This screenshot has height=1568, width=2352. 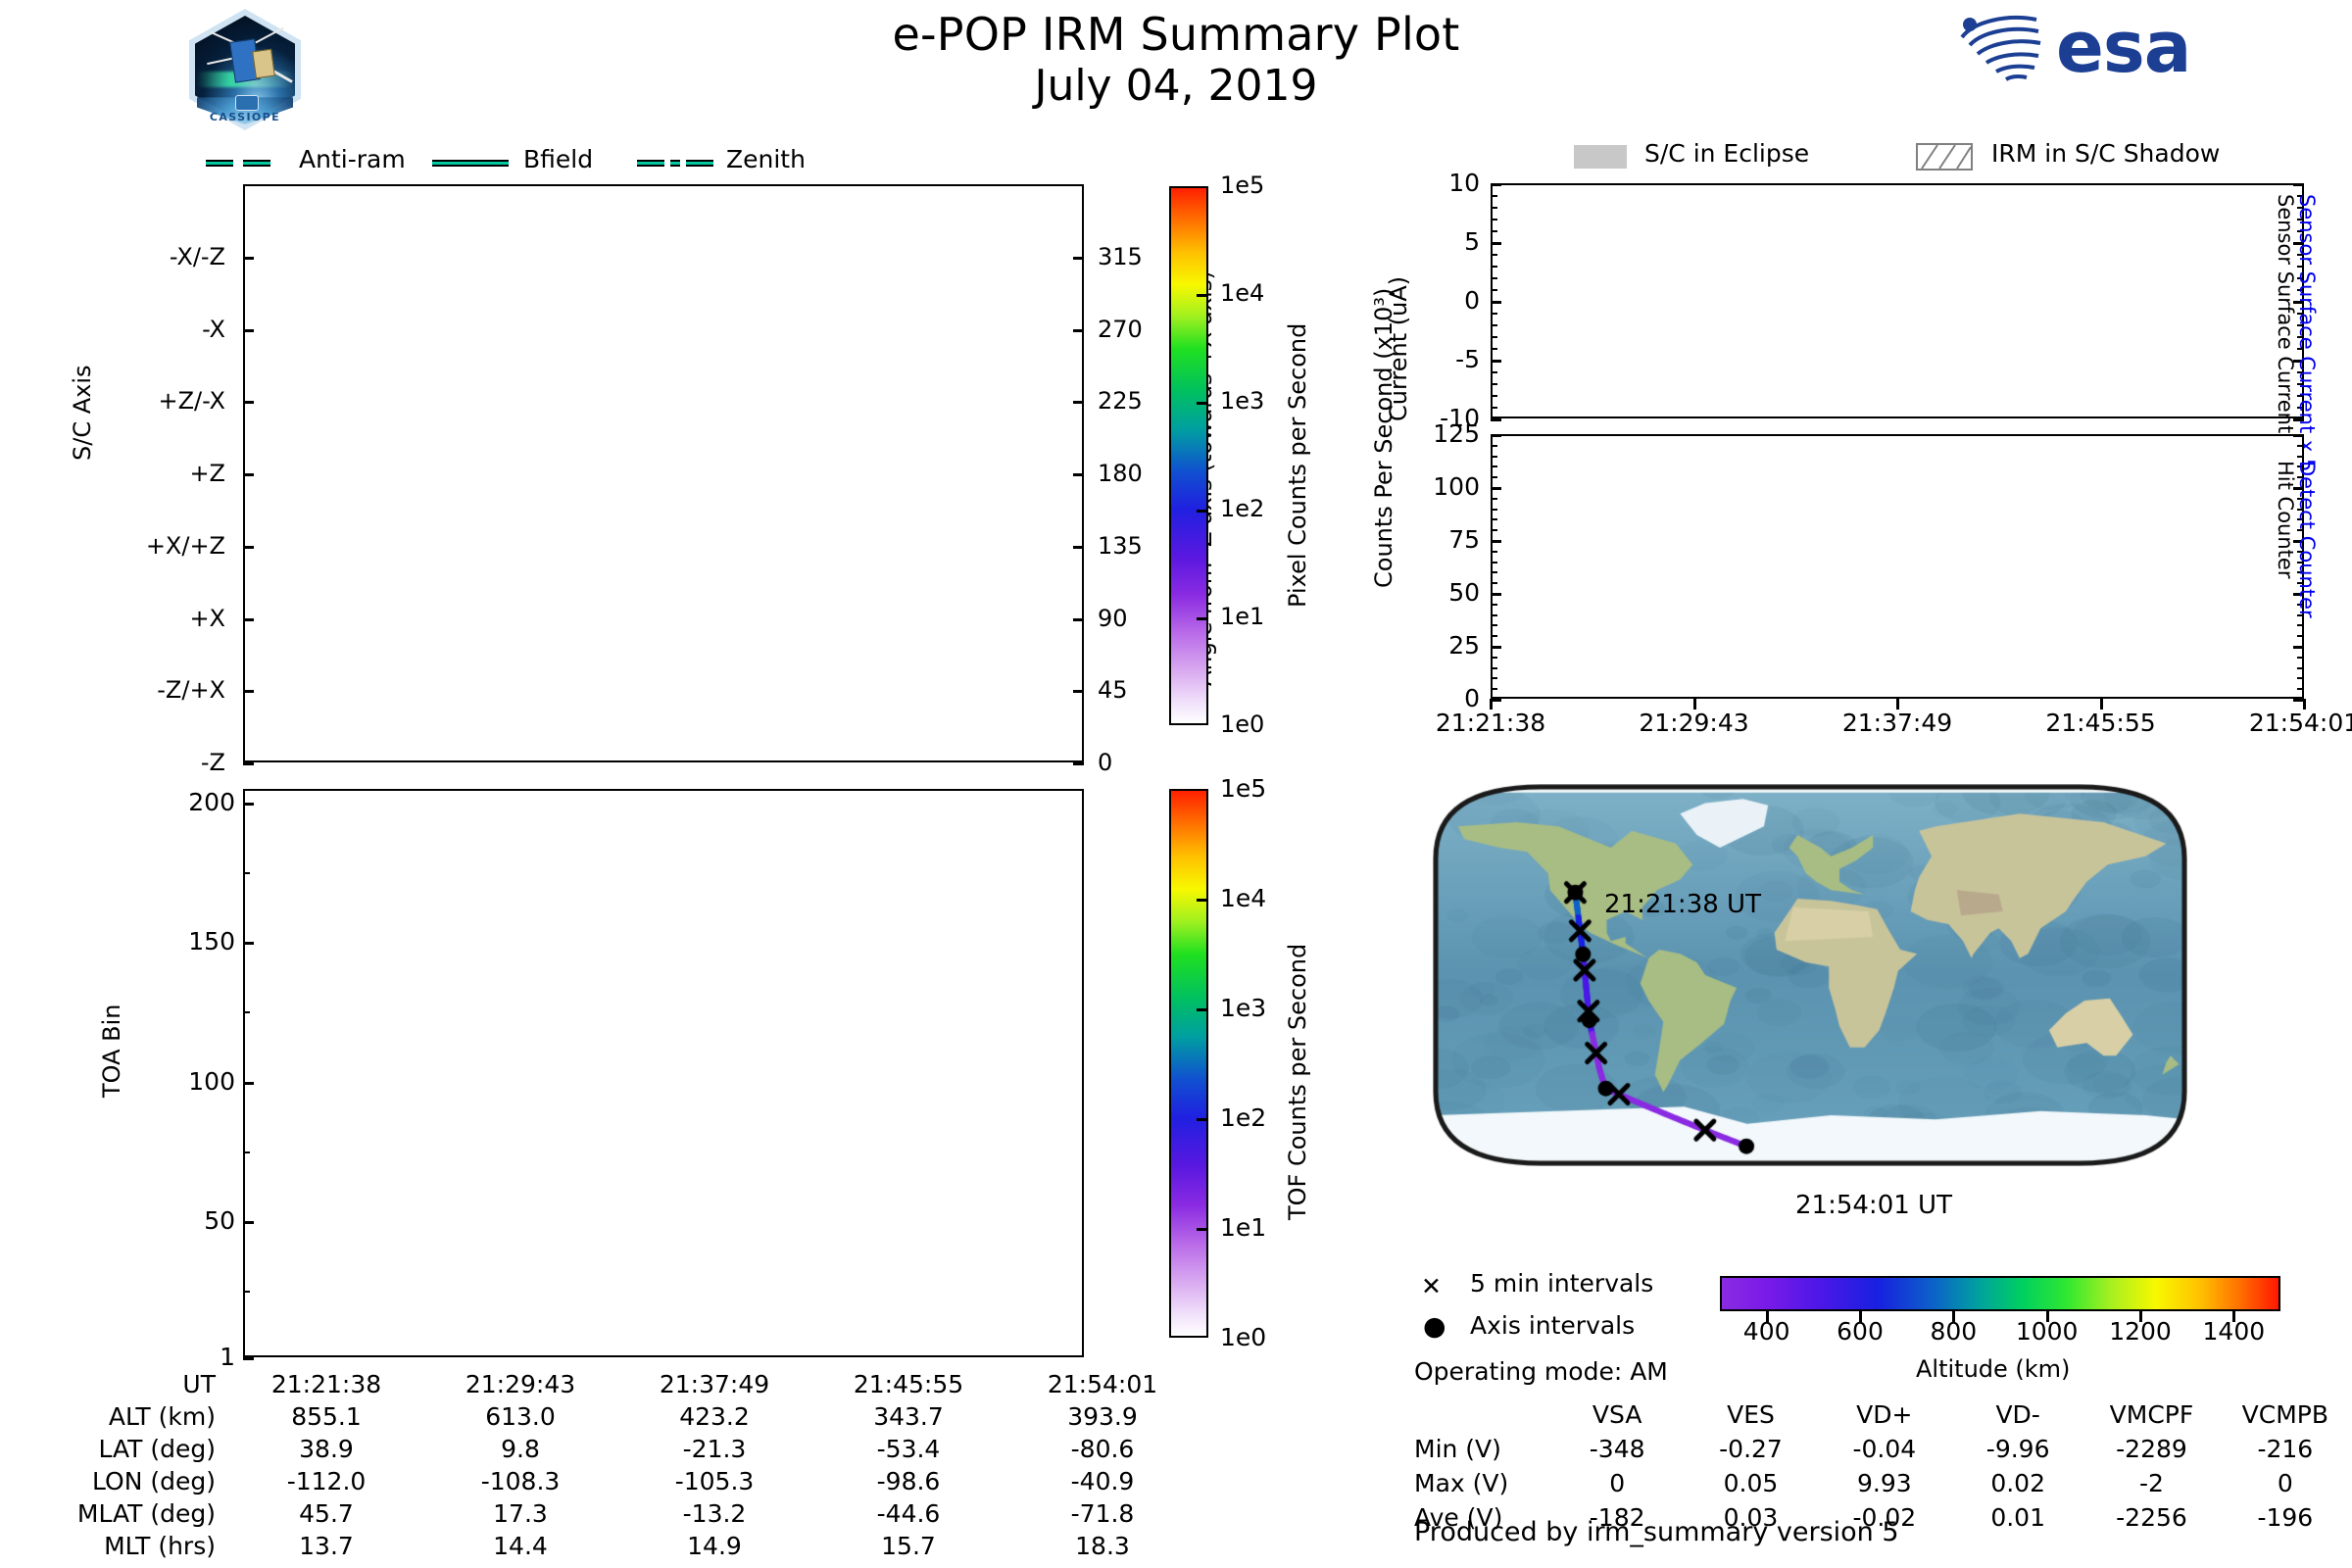 I want to click on voltage-row: Min (V) -348 -0.27 -0.04 -9.96 -2289 -216, so click(x=1883, y=1451).